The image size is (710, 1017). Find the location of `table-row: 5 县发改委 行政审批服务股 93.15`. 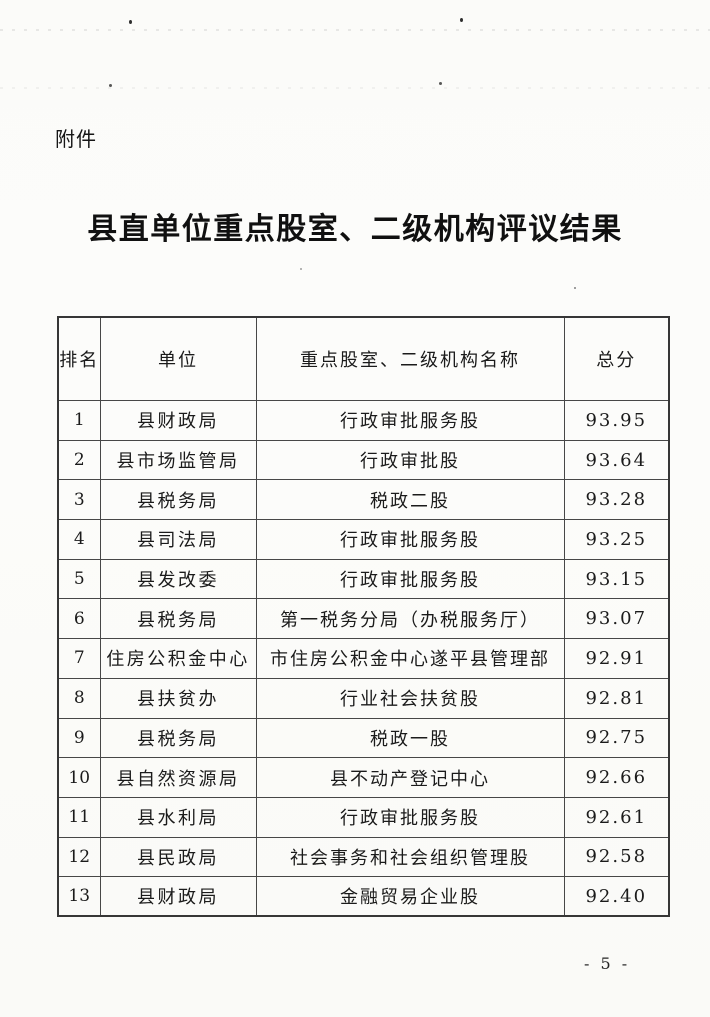

table-row: 5 县发改委 行政审批服务股 93.15 is located at coordinates (363, 579).